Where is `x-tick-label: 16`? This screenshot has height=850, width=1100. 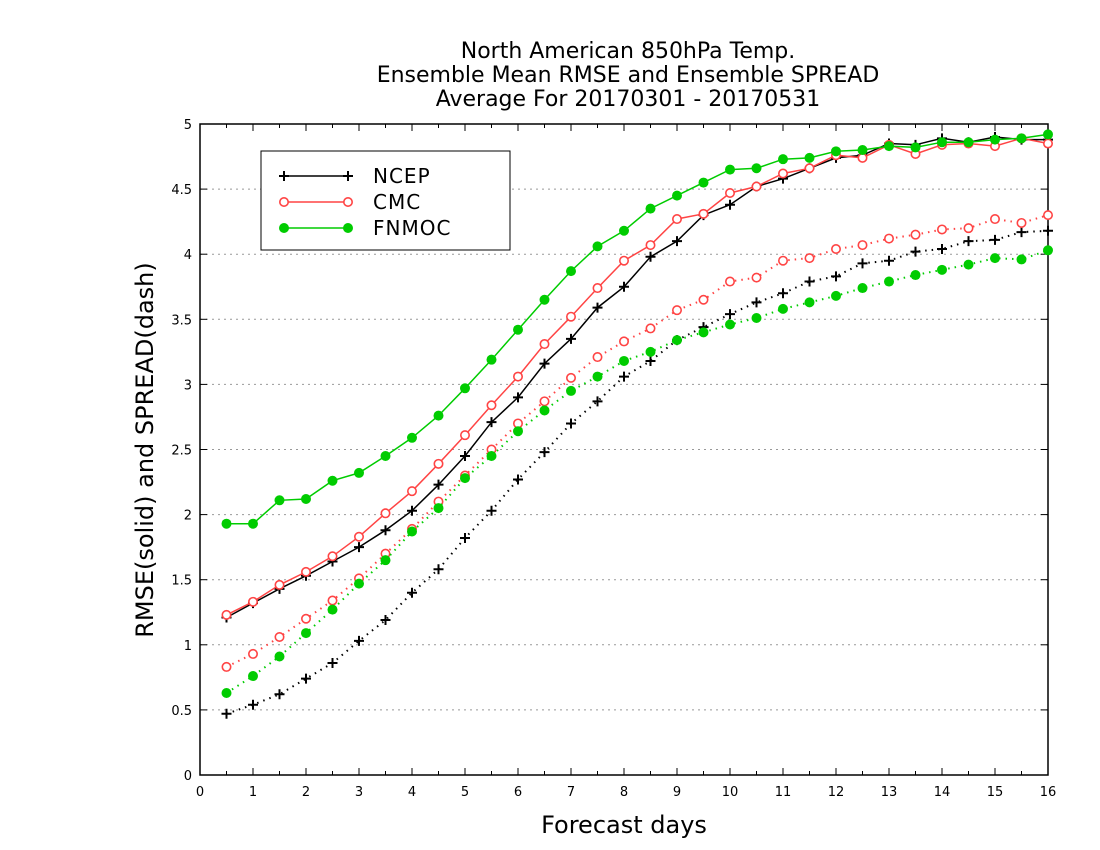 x-tick-label: 16 is located at coordinates (1048, 792).